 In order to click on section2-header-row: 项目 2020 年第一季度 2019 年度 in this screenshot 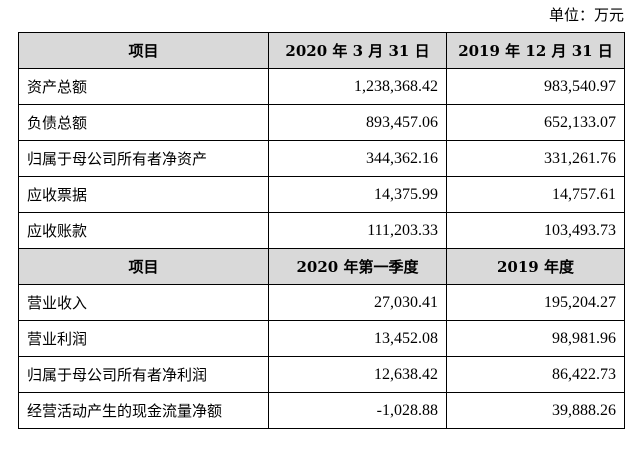, I will do `click(321, 266)`.